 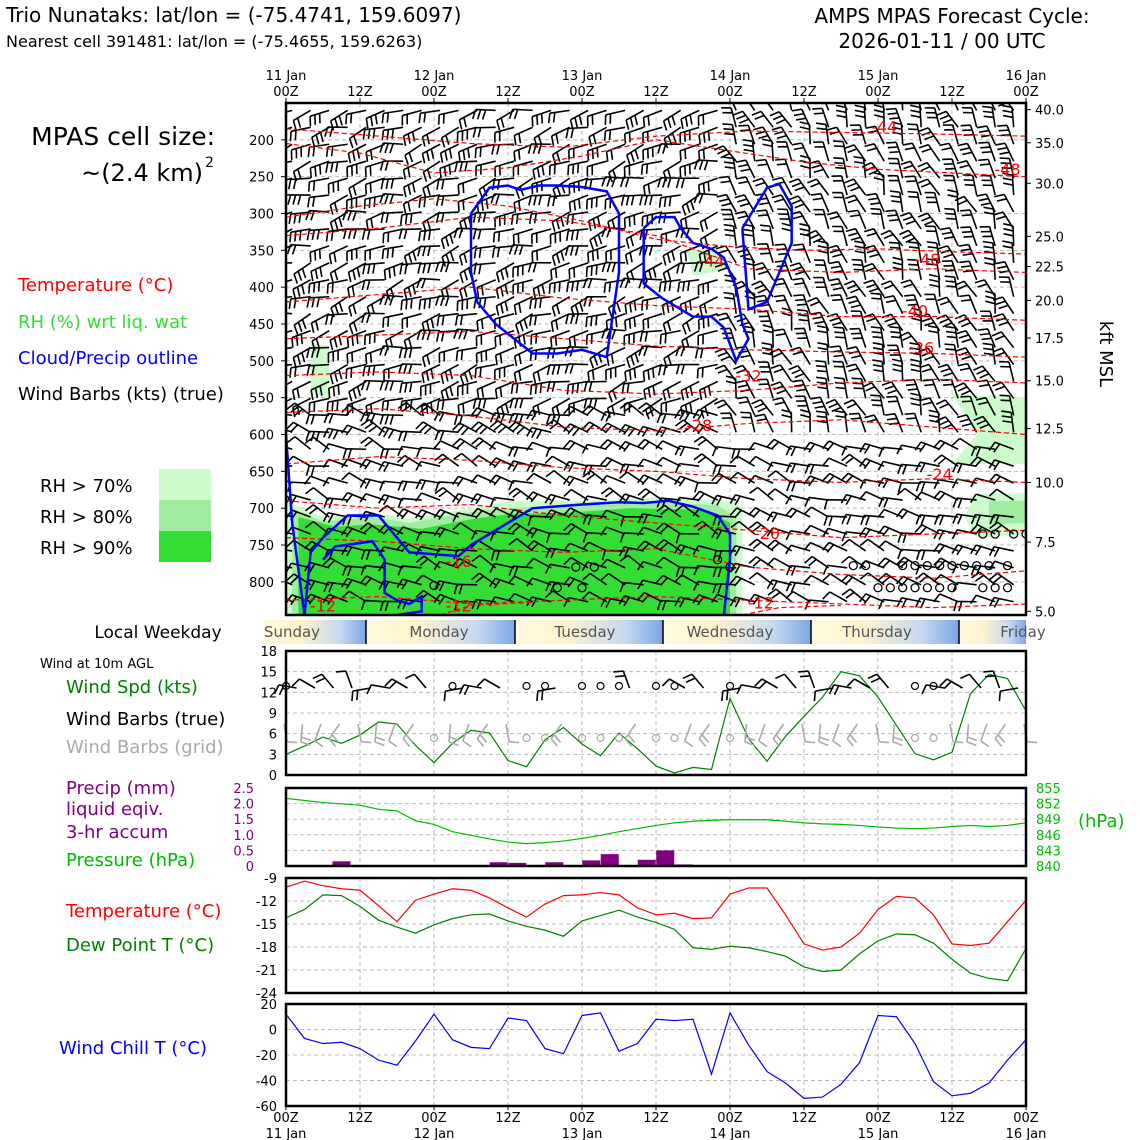 I want to click on rh70-swatch, so click(x=185, y=484).